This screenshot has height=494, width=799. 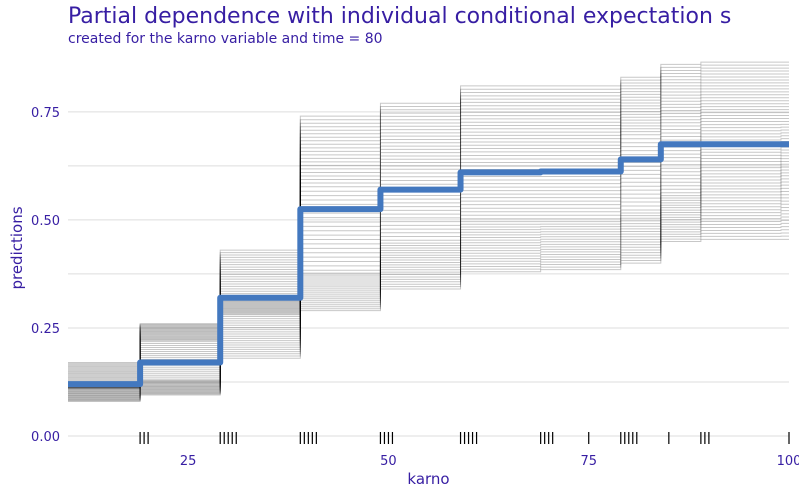 What do you see at coordinates (45, 329) in the screenshot?
I see `y-tick-label: 0.25` at bounding box center [45, 329].